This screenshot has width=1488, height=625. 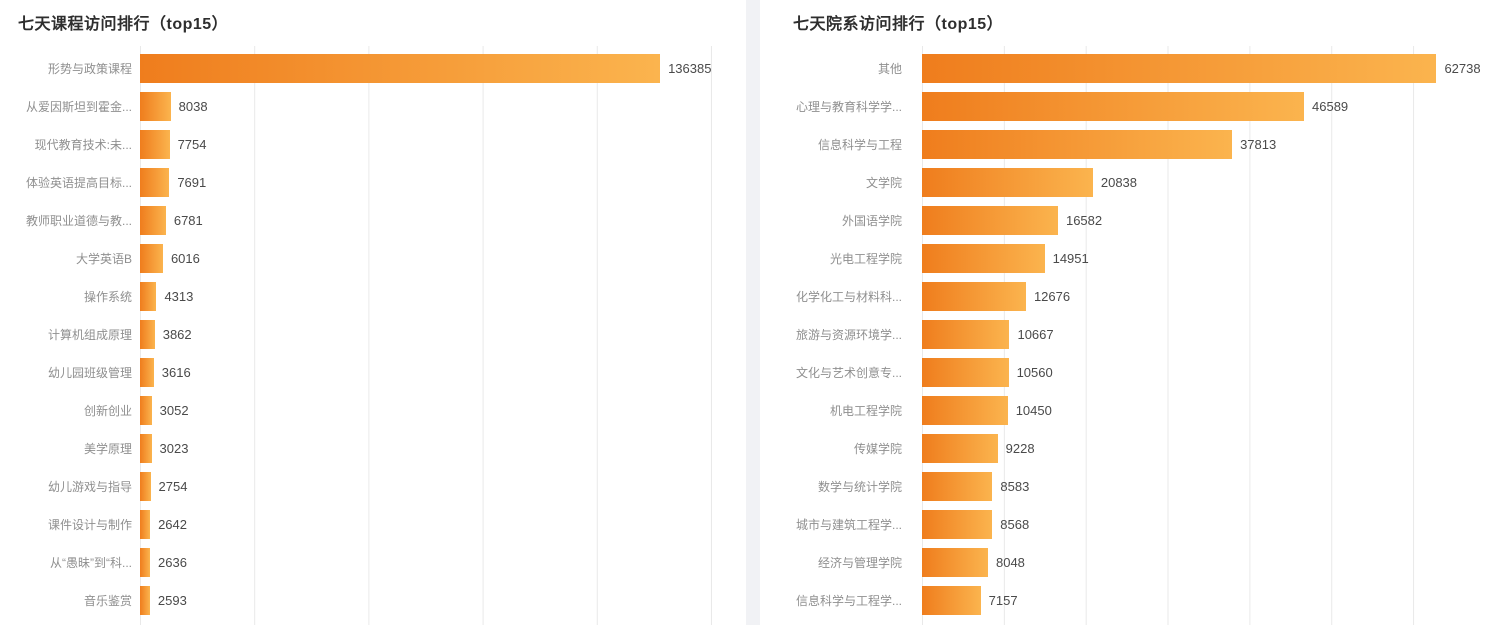 I want to click on chart-row: 机电工程学院 10450, so click(x=1124, y=410).